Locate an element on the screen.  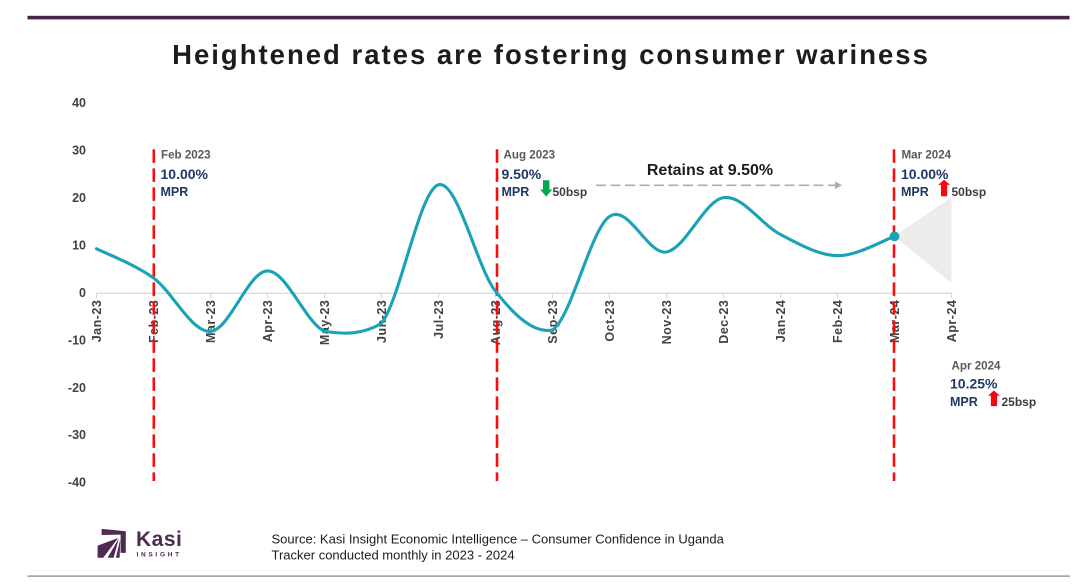
svg-text: Nov-23 is located at coordinates (667, 322).